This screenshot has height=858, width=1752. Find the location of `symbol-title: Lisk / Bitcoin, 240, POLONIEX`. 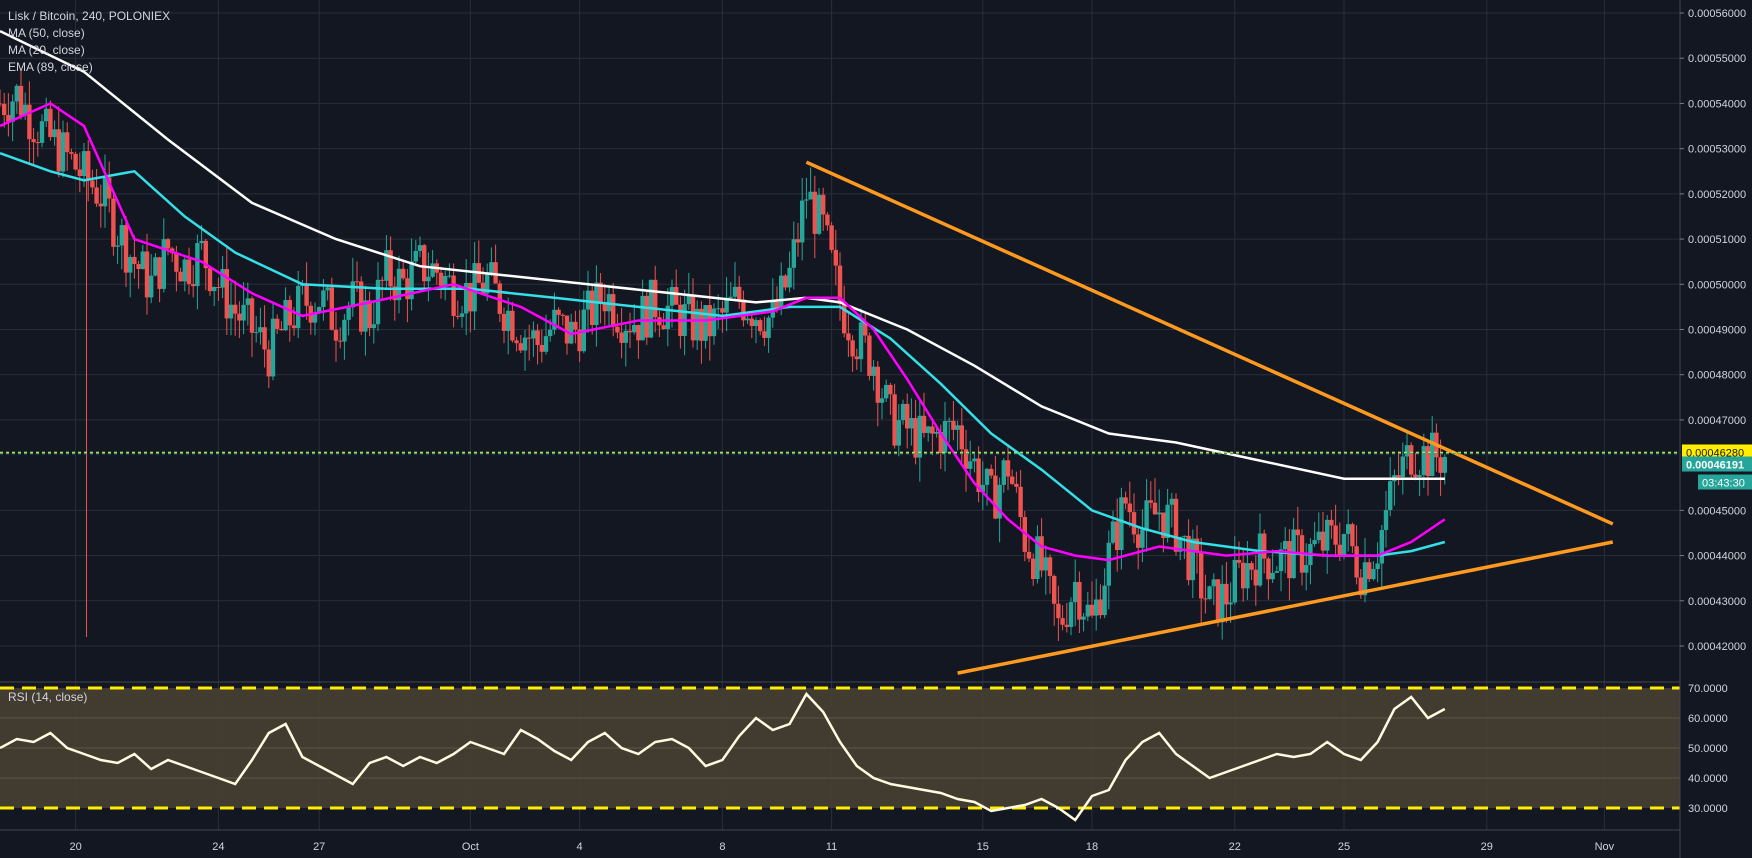

symbol-title: Lisk / Bitcoin, 240, POLONIEX is located at coordinates (89, 16).